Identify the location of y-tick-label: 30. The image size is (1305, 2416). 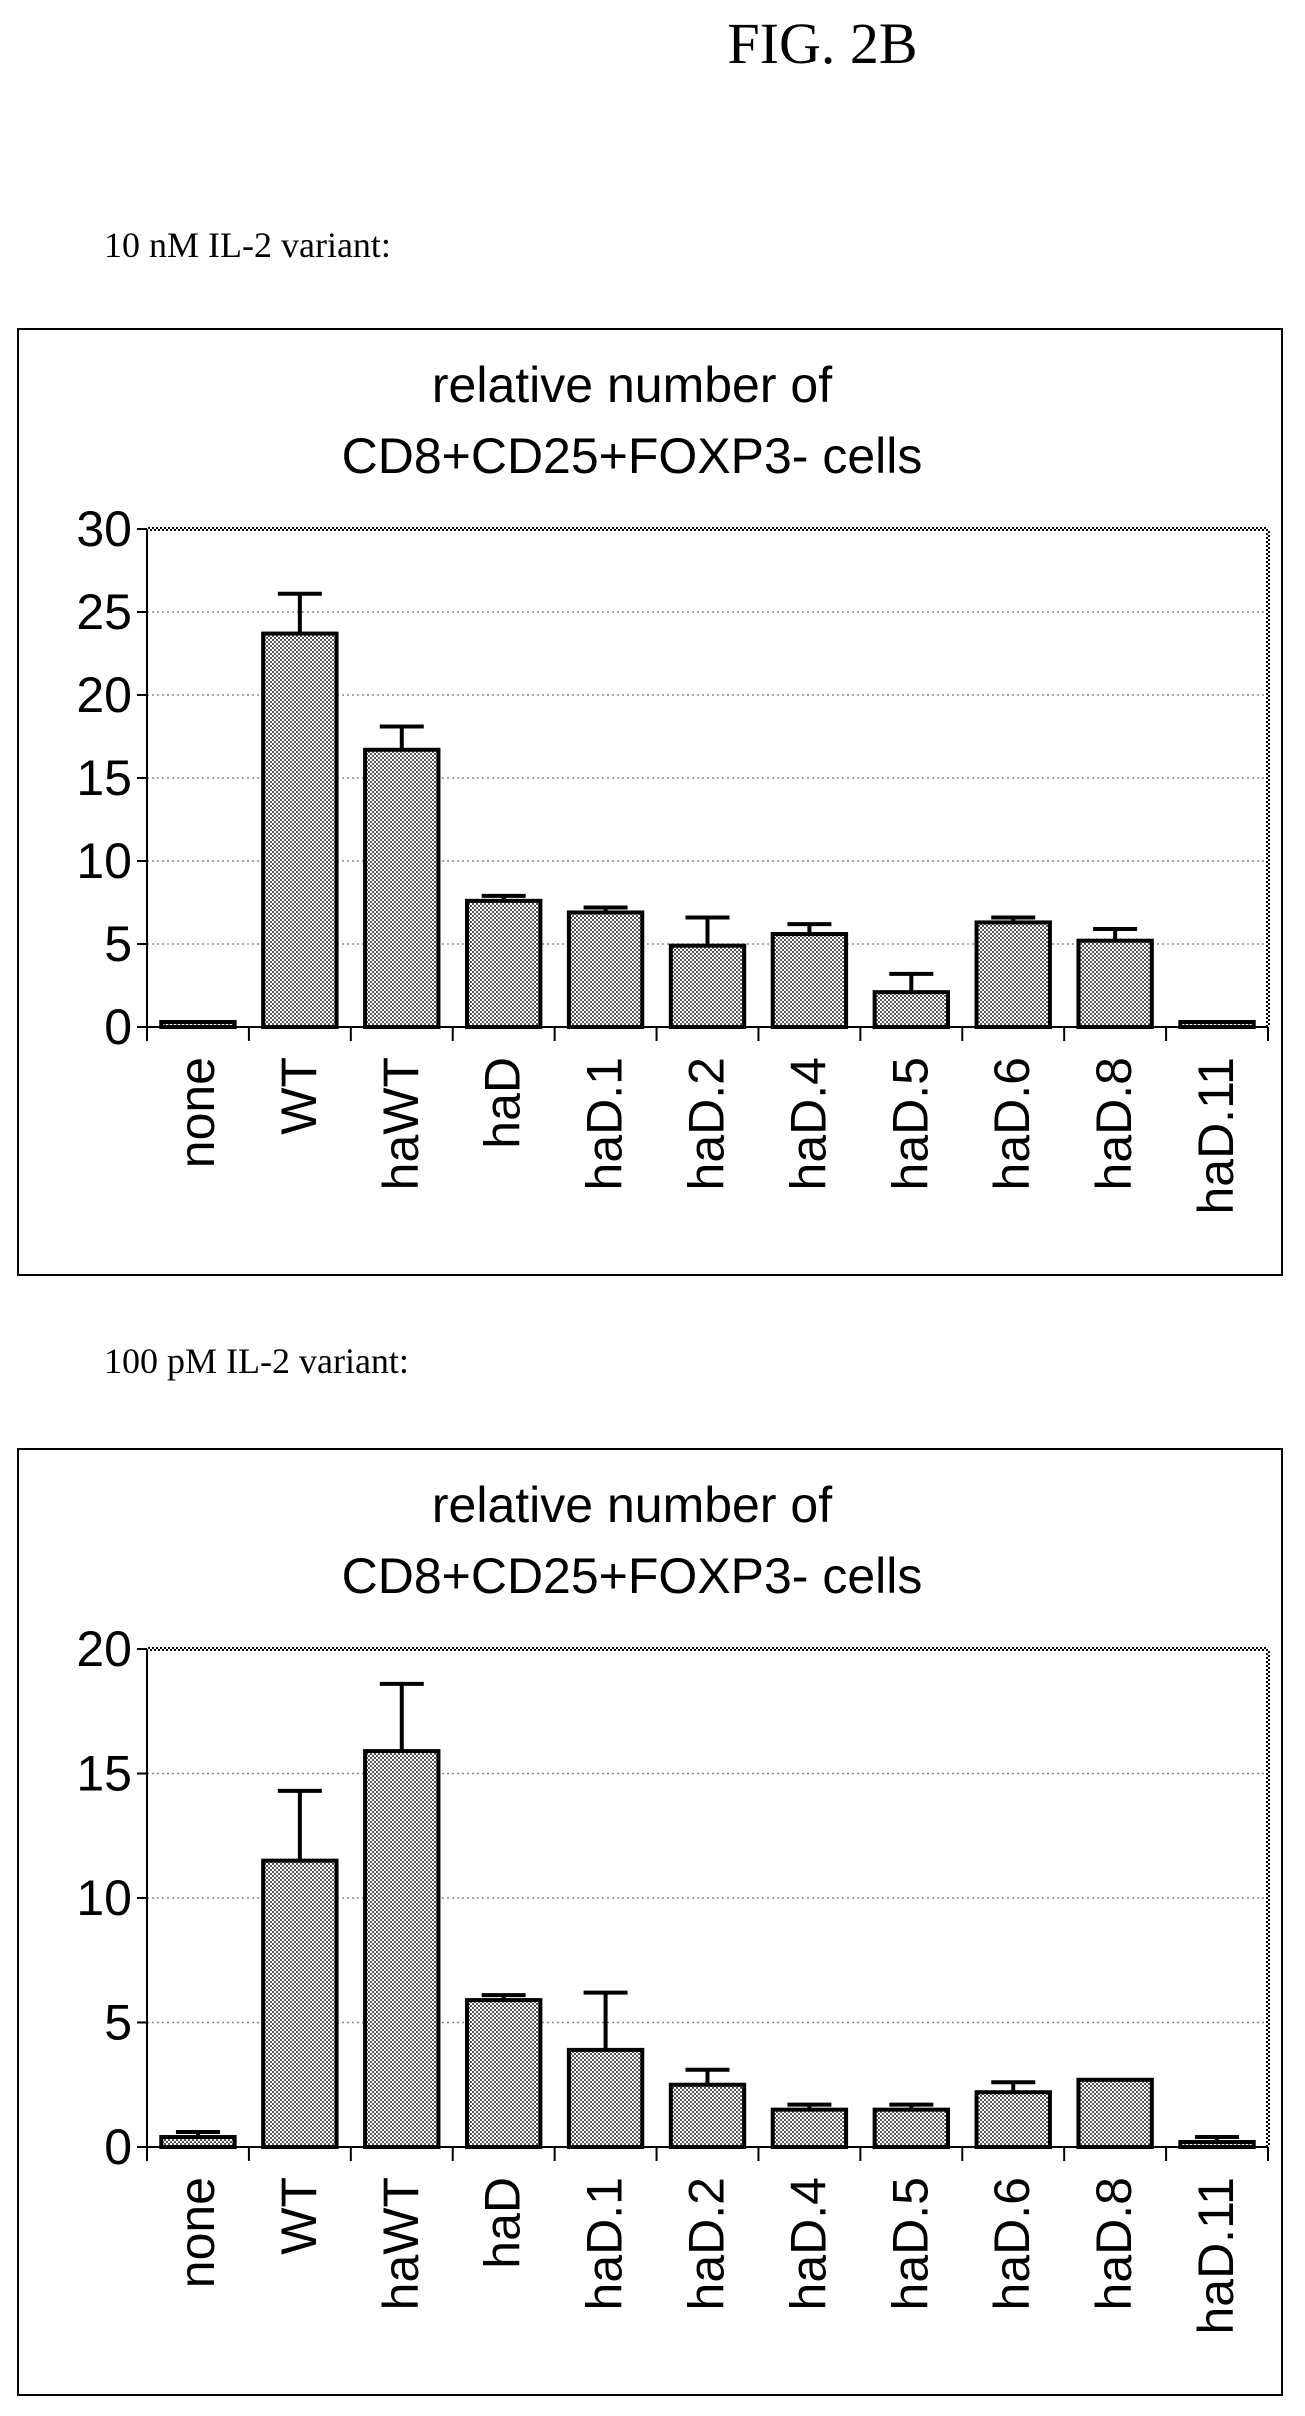
(104, 529).